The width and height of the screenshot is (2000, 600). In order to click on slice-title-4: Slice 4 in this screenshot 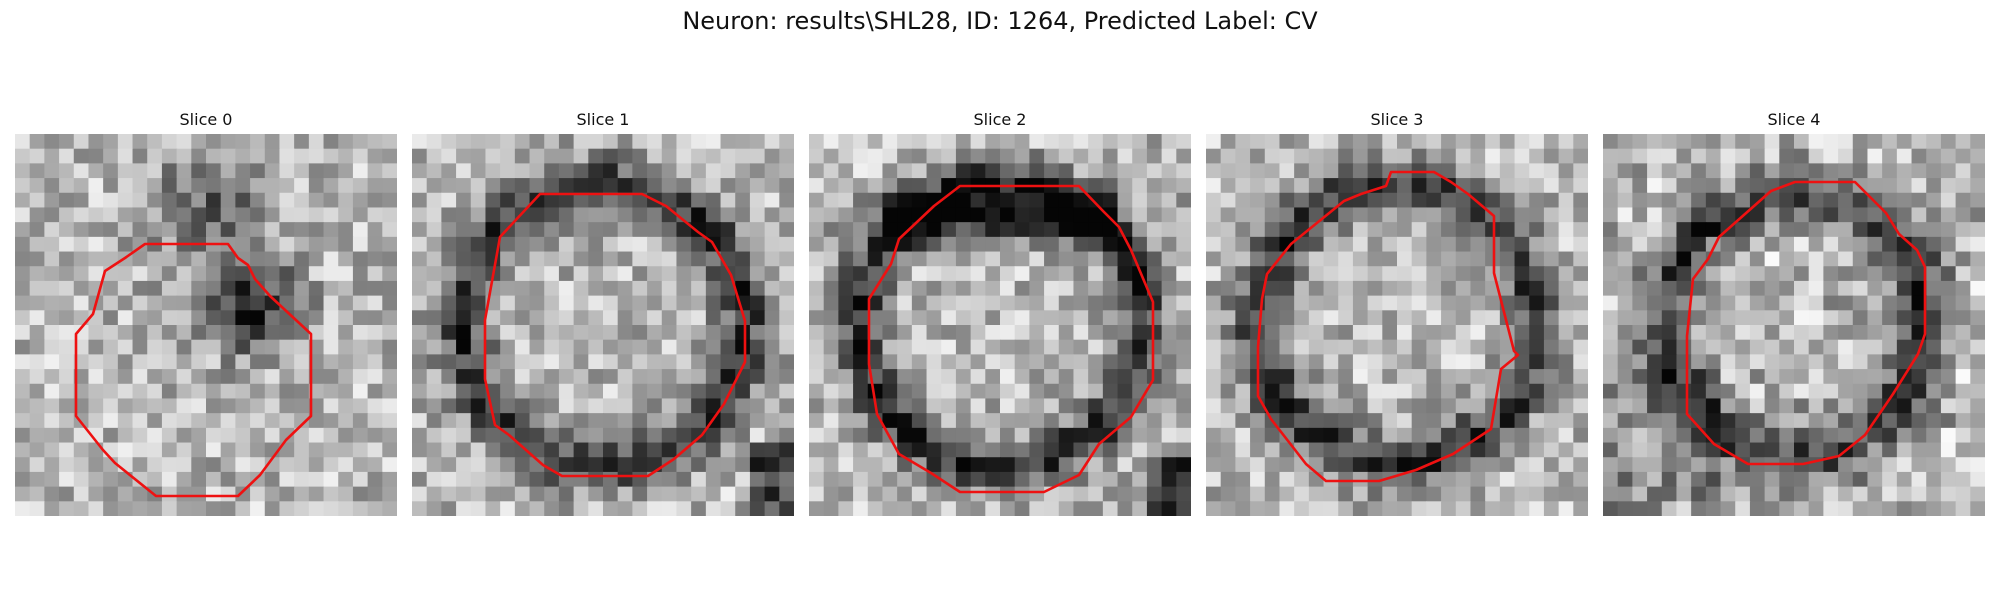, I will do `click(1794, 119)`.